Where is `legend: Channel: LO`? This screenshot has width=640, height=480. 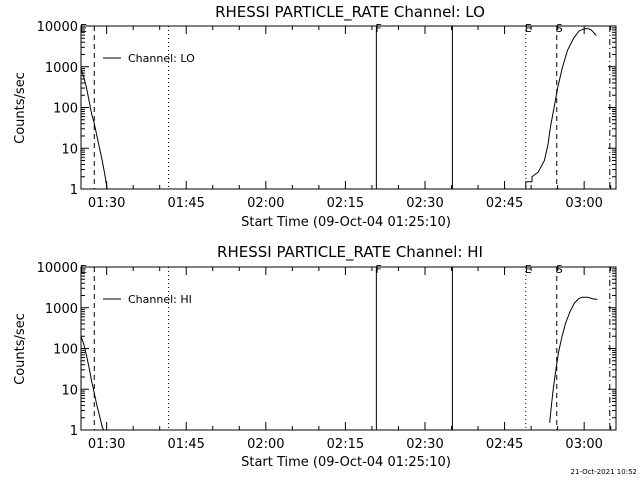
legend: Channel: LO is located at coordinates (149, 58).